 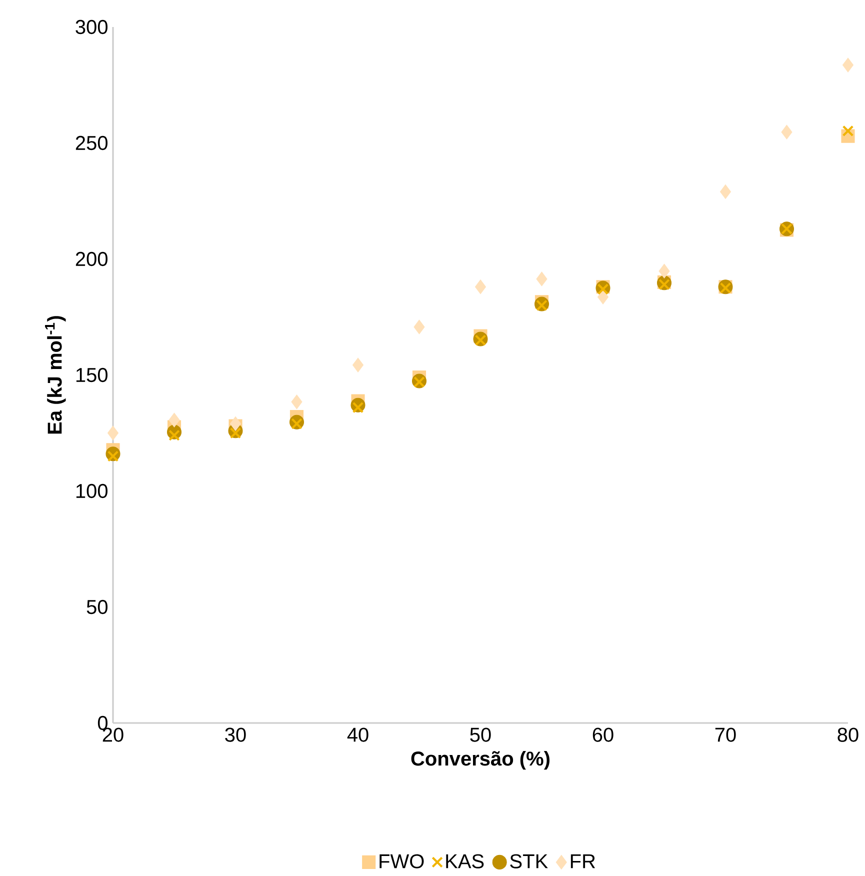 I want to click on x-axis-title: Conversão (%), so click(x=480, y=760).